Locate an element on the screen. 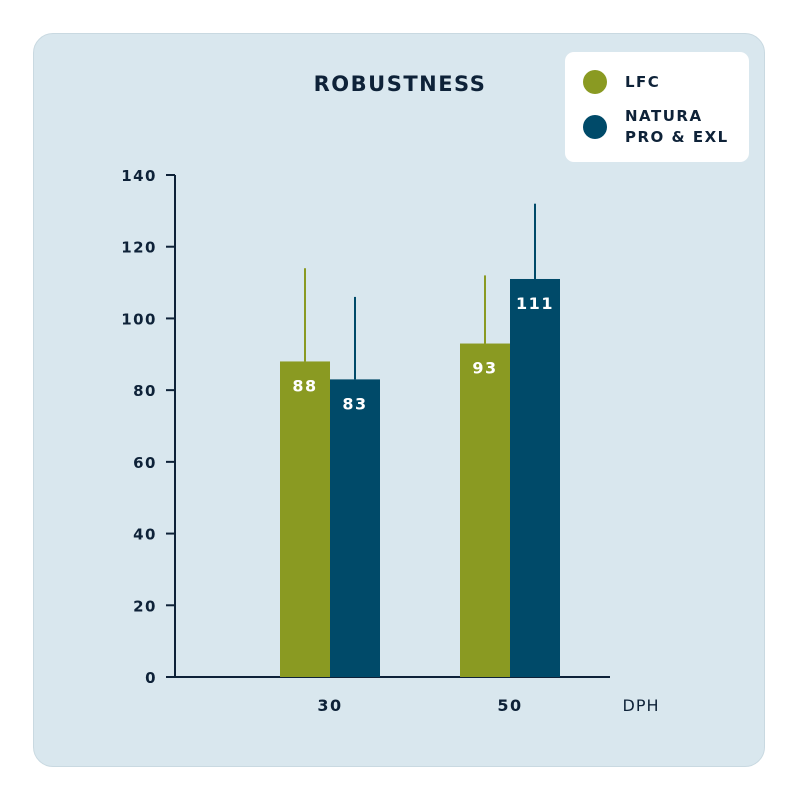  data-label-lfc-30: 88 is located at coordinates (304, 385).